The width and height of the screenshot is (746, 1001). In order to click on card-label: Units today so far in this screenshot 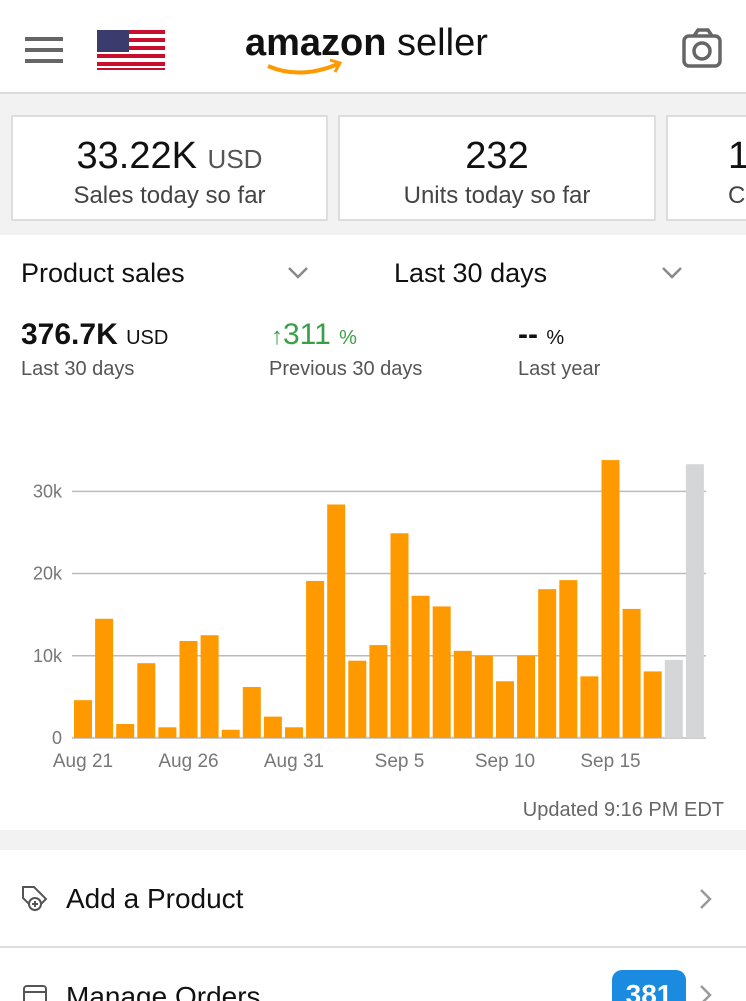, I will do `click(497, 195)`.